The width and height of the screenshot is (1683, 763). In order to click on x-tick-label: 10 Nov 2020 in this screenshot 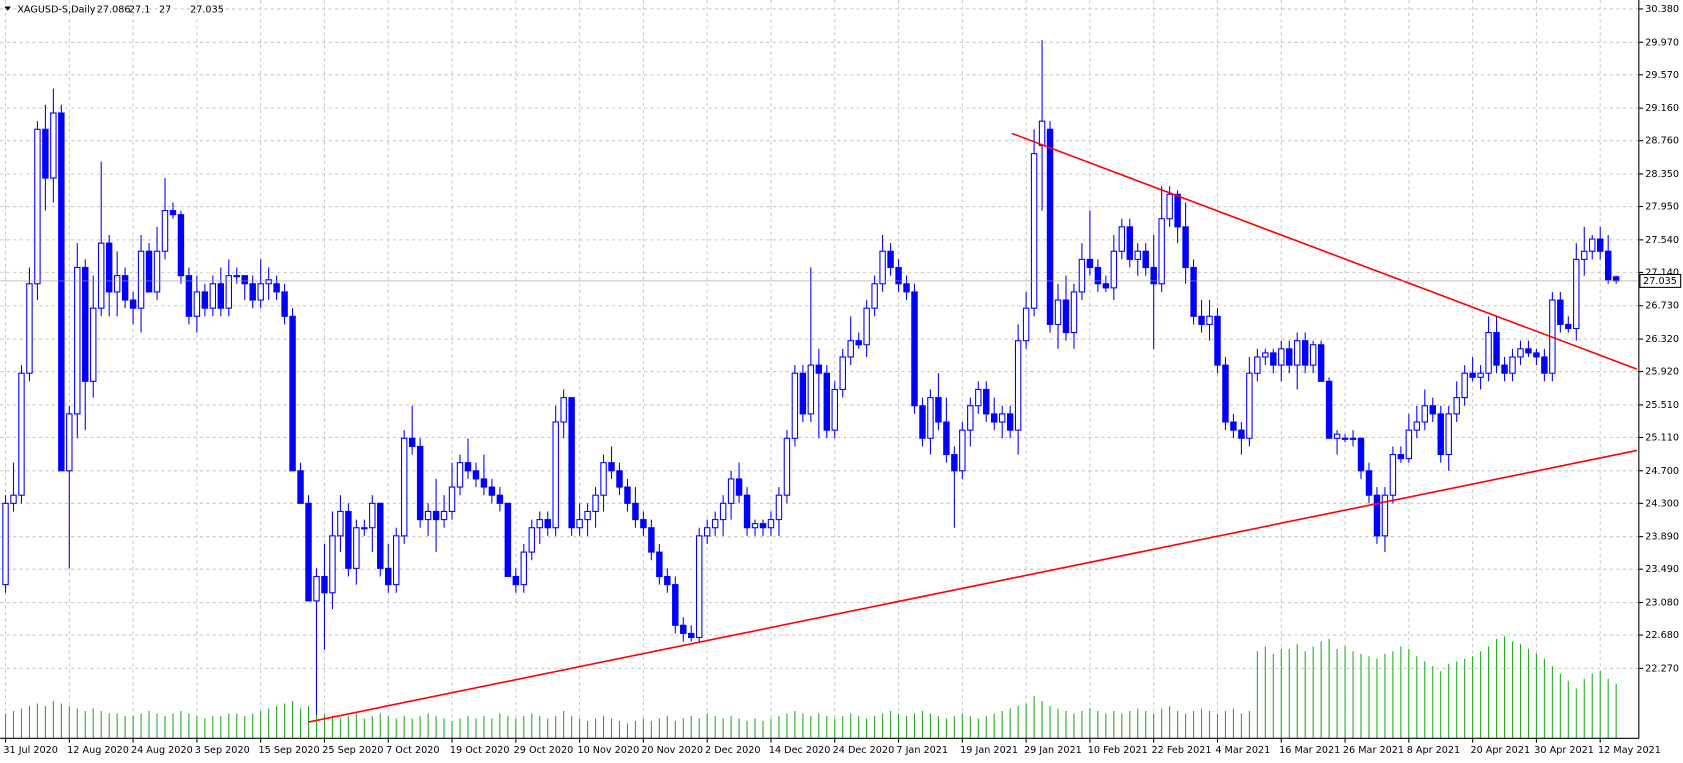, I will do `click(608, 750)`.